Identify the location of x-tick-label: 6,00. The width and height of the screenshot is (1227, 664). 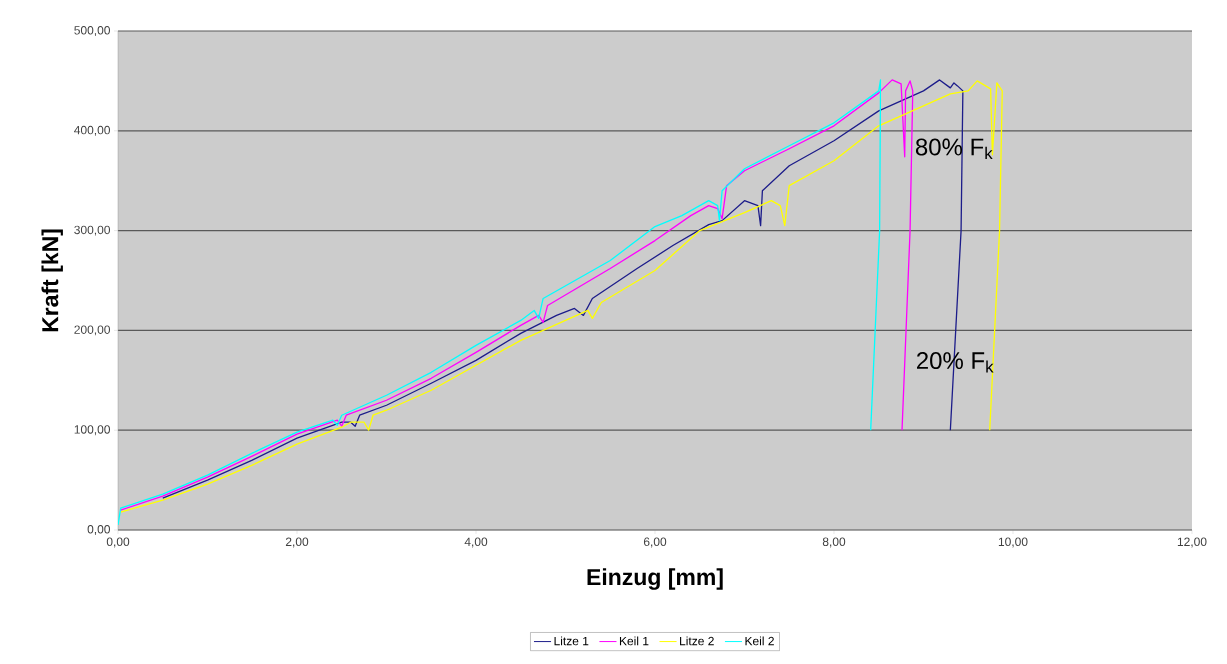
(655, 542).